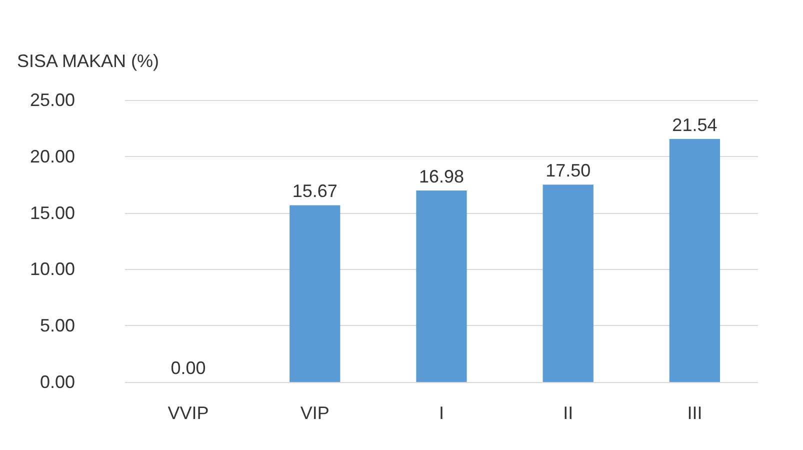 This screenshot has height=450, width=803. What do you see at coordinates (188, 413) in the screenshot?
I see `x-tick-label: VVIP` at bounding box center [188, 413].